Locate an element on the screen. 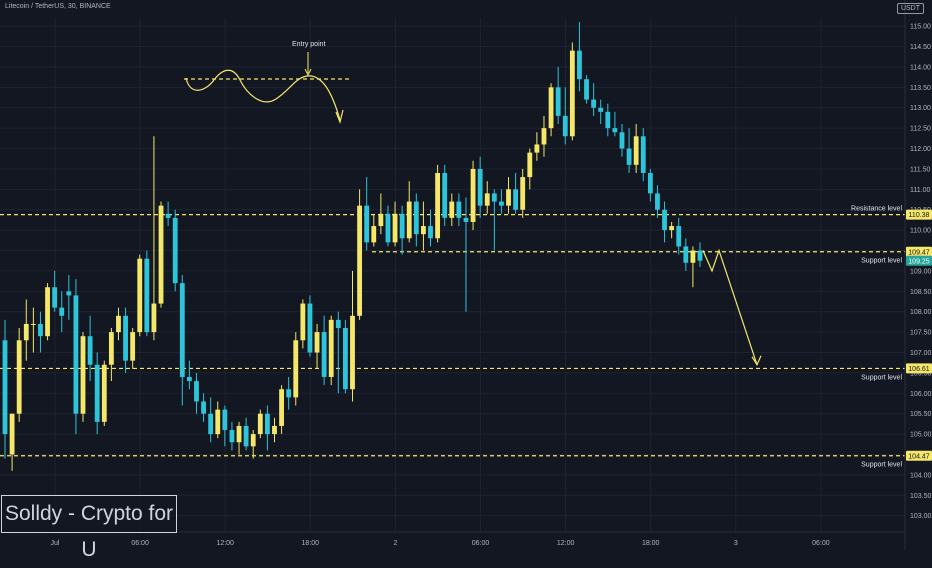 The image size is (932, 568). price-tick-label: 106.00 is located at coordinates (921, 394).